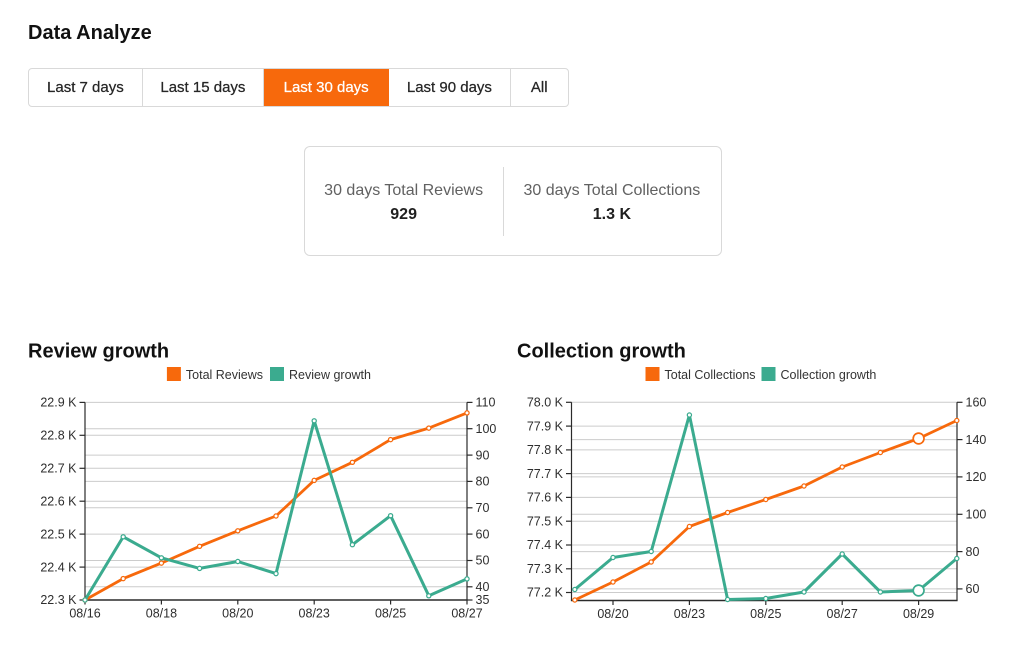 The width and height of the screenshot is (1026, 653). I want to click on svg-text: 22.7 K, so click(58, 469).